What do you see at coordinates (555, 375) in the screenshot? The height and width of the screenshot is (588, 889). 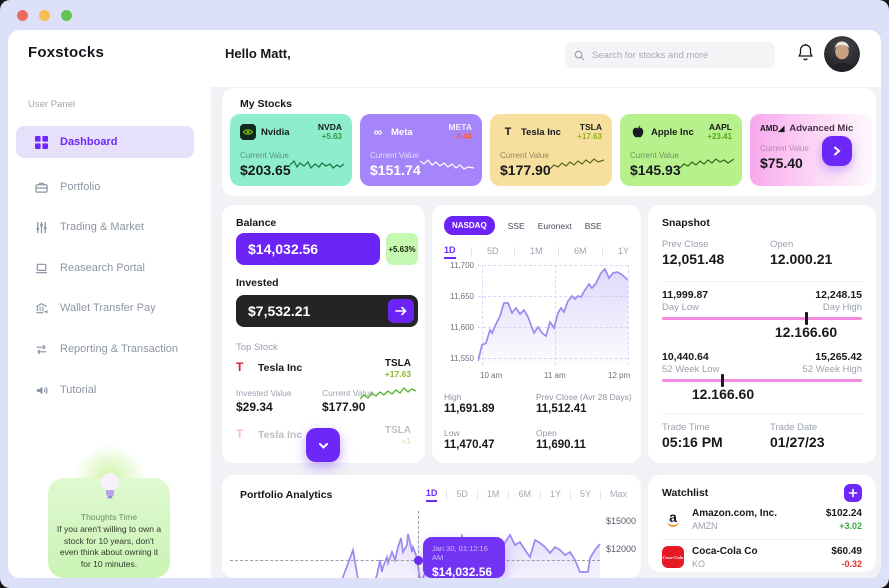 I see `x-axis-tick: 11 am` at bounding box center [555, 375].